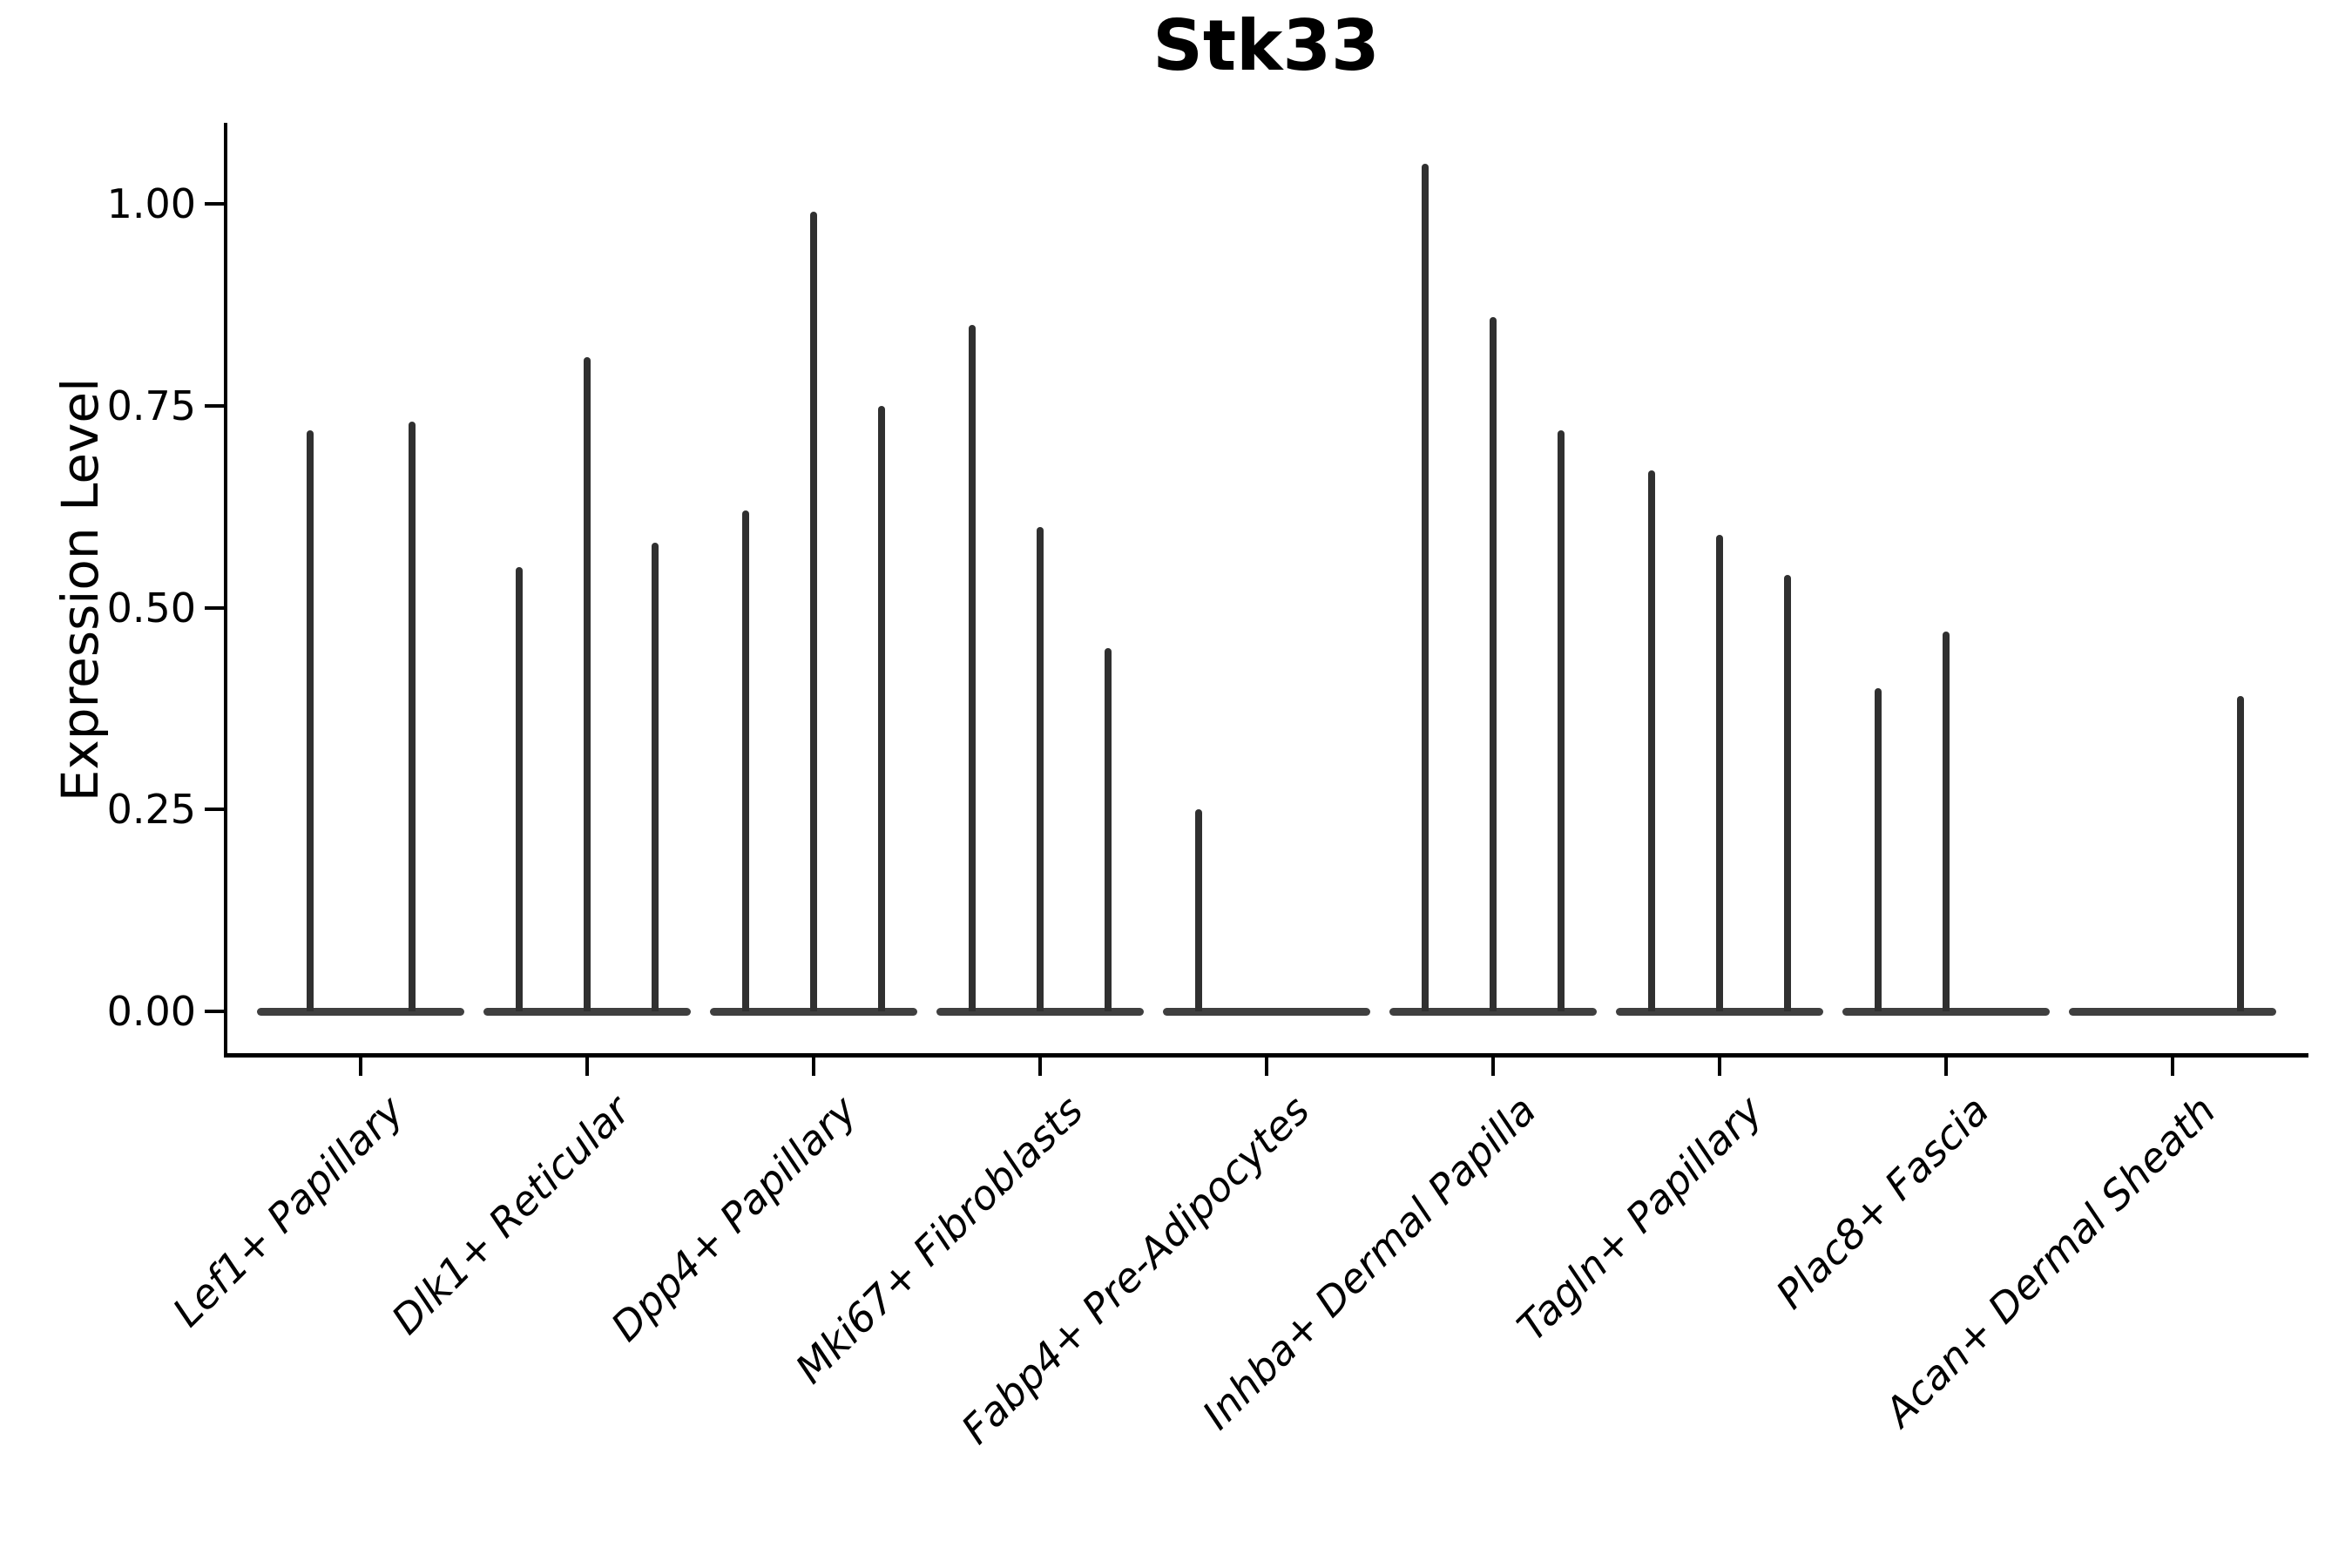 This screenshot has height=1568, width=2352. I want to click on x-tick-label: Plac8+ Fascia, so click(1883, 1202).